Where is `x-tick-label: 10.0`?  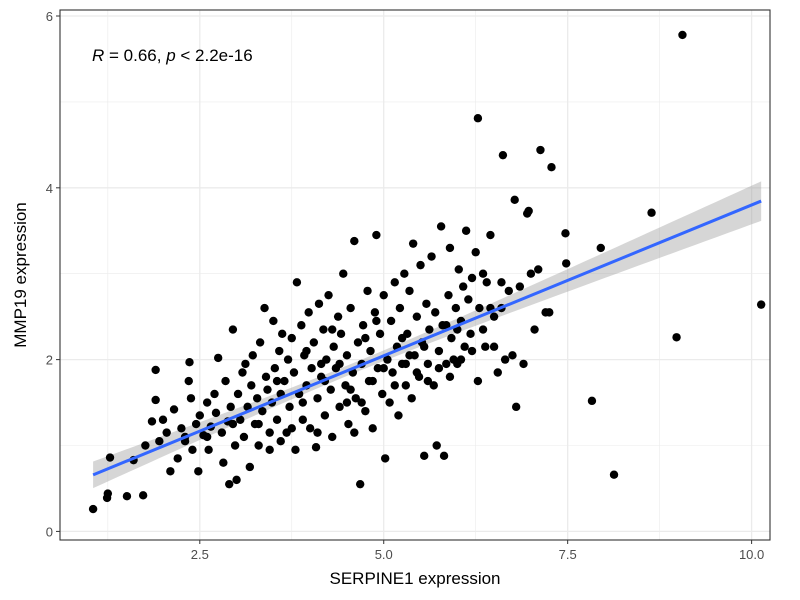
x-tick-label: 10.0 is located at coordinates (751, 554).